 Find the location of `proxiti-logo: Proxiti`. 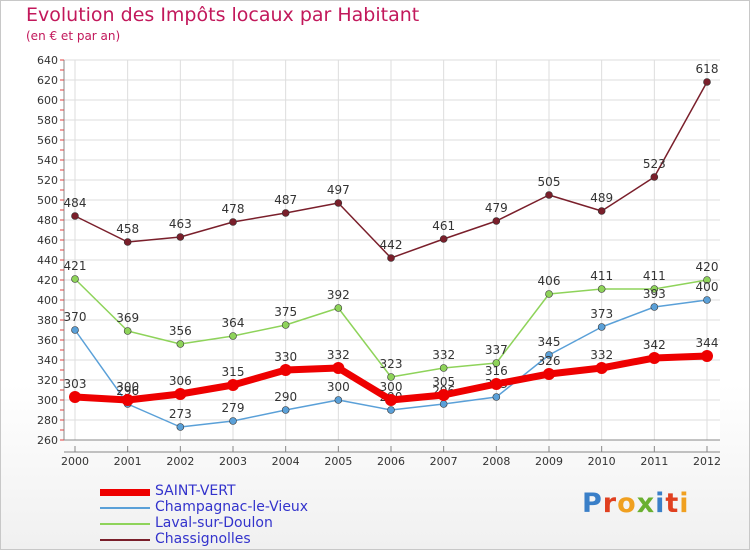

proxiti-logo: Proxiti is located at coordinates (636, 503).